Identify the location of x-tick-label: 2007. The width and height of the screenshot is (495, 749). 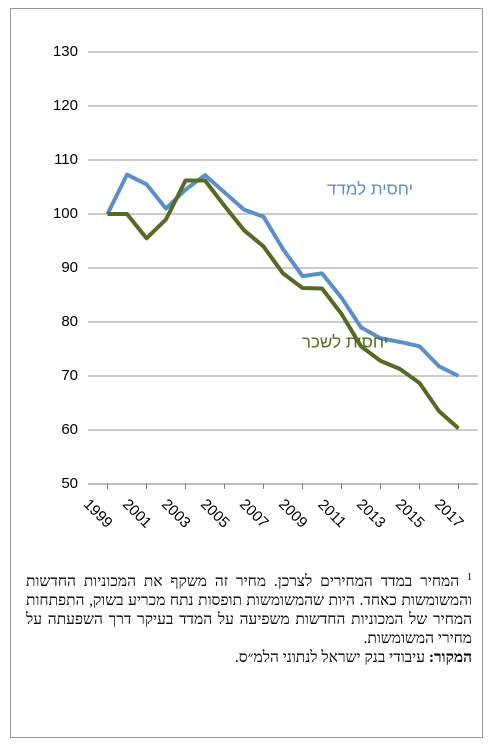
(254, 514).